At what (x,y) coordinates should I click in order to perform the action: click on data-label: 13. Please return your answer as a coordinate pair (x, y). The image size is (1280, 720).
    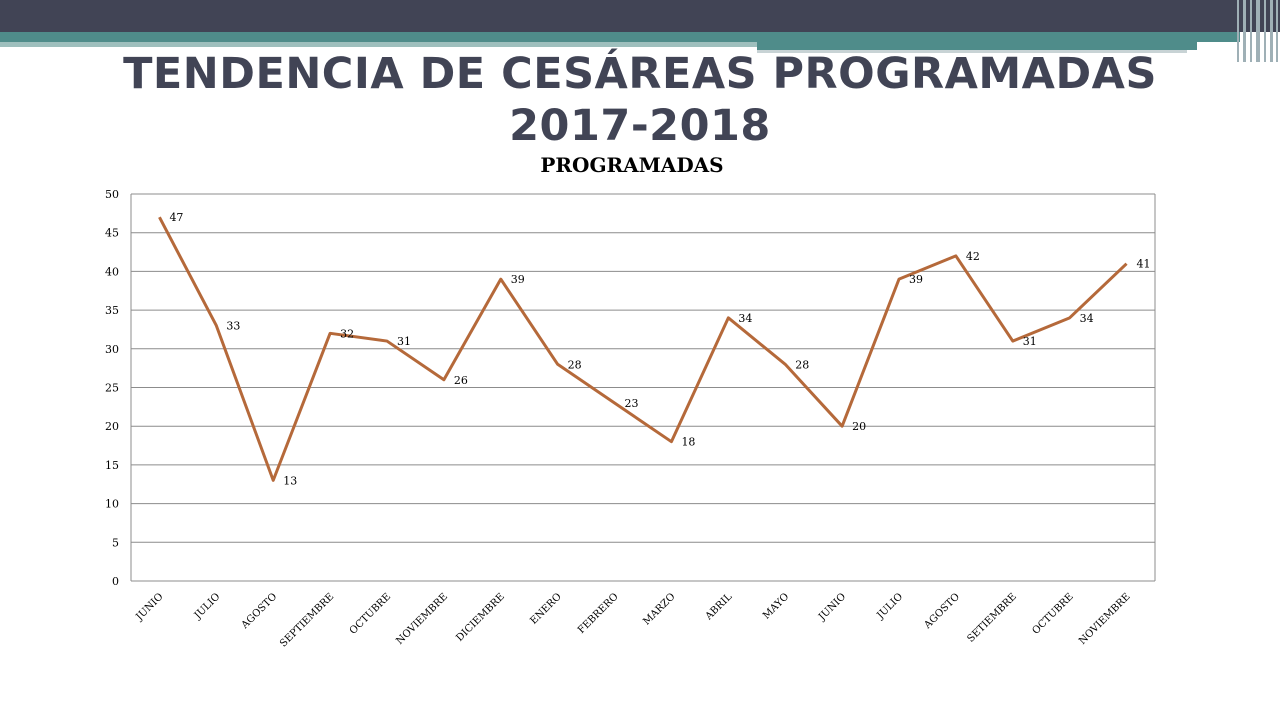
    Looking at the image, I should click on (290, 480).